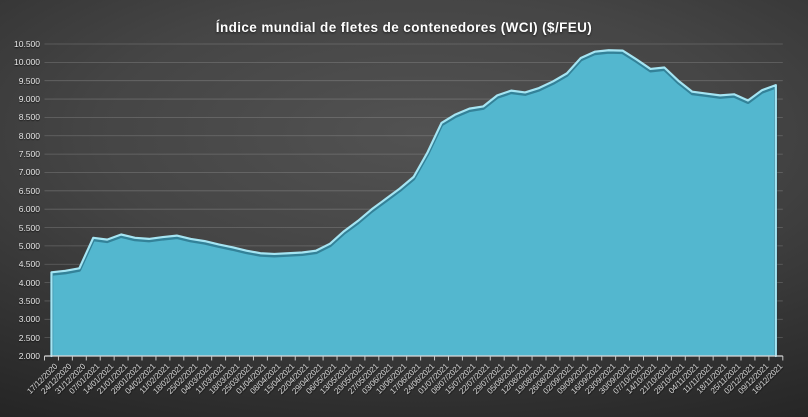 The image size is (808, 417). I want to click on y-axis-label: 8.500, so click(29, 117).